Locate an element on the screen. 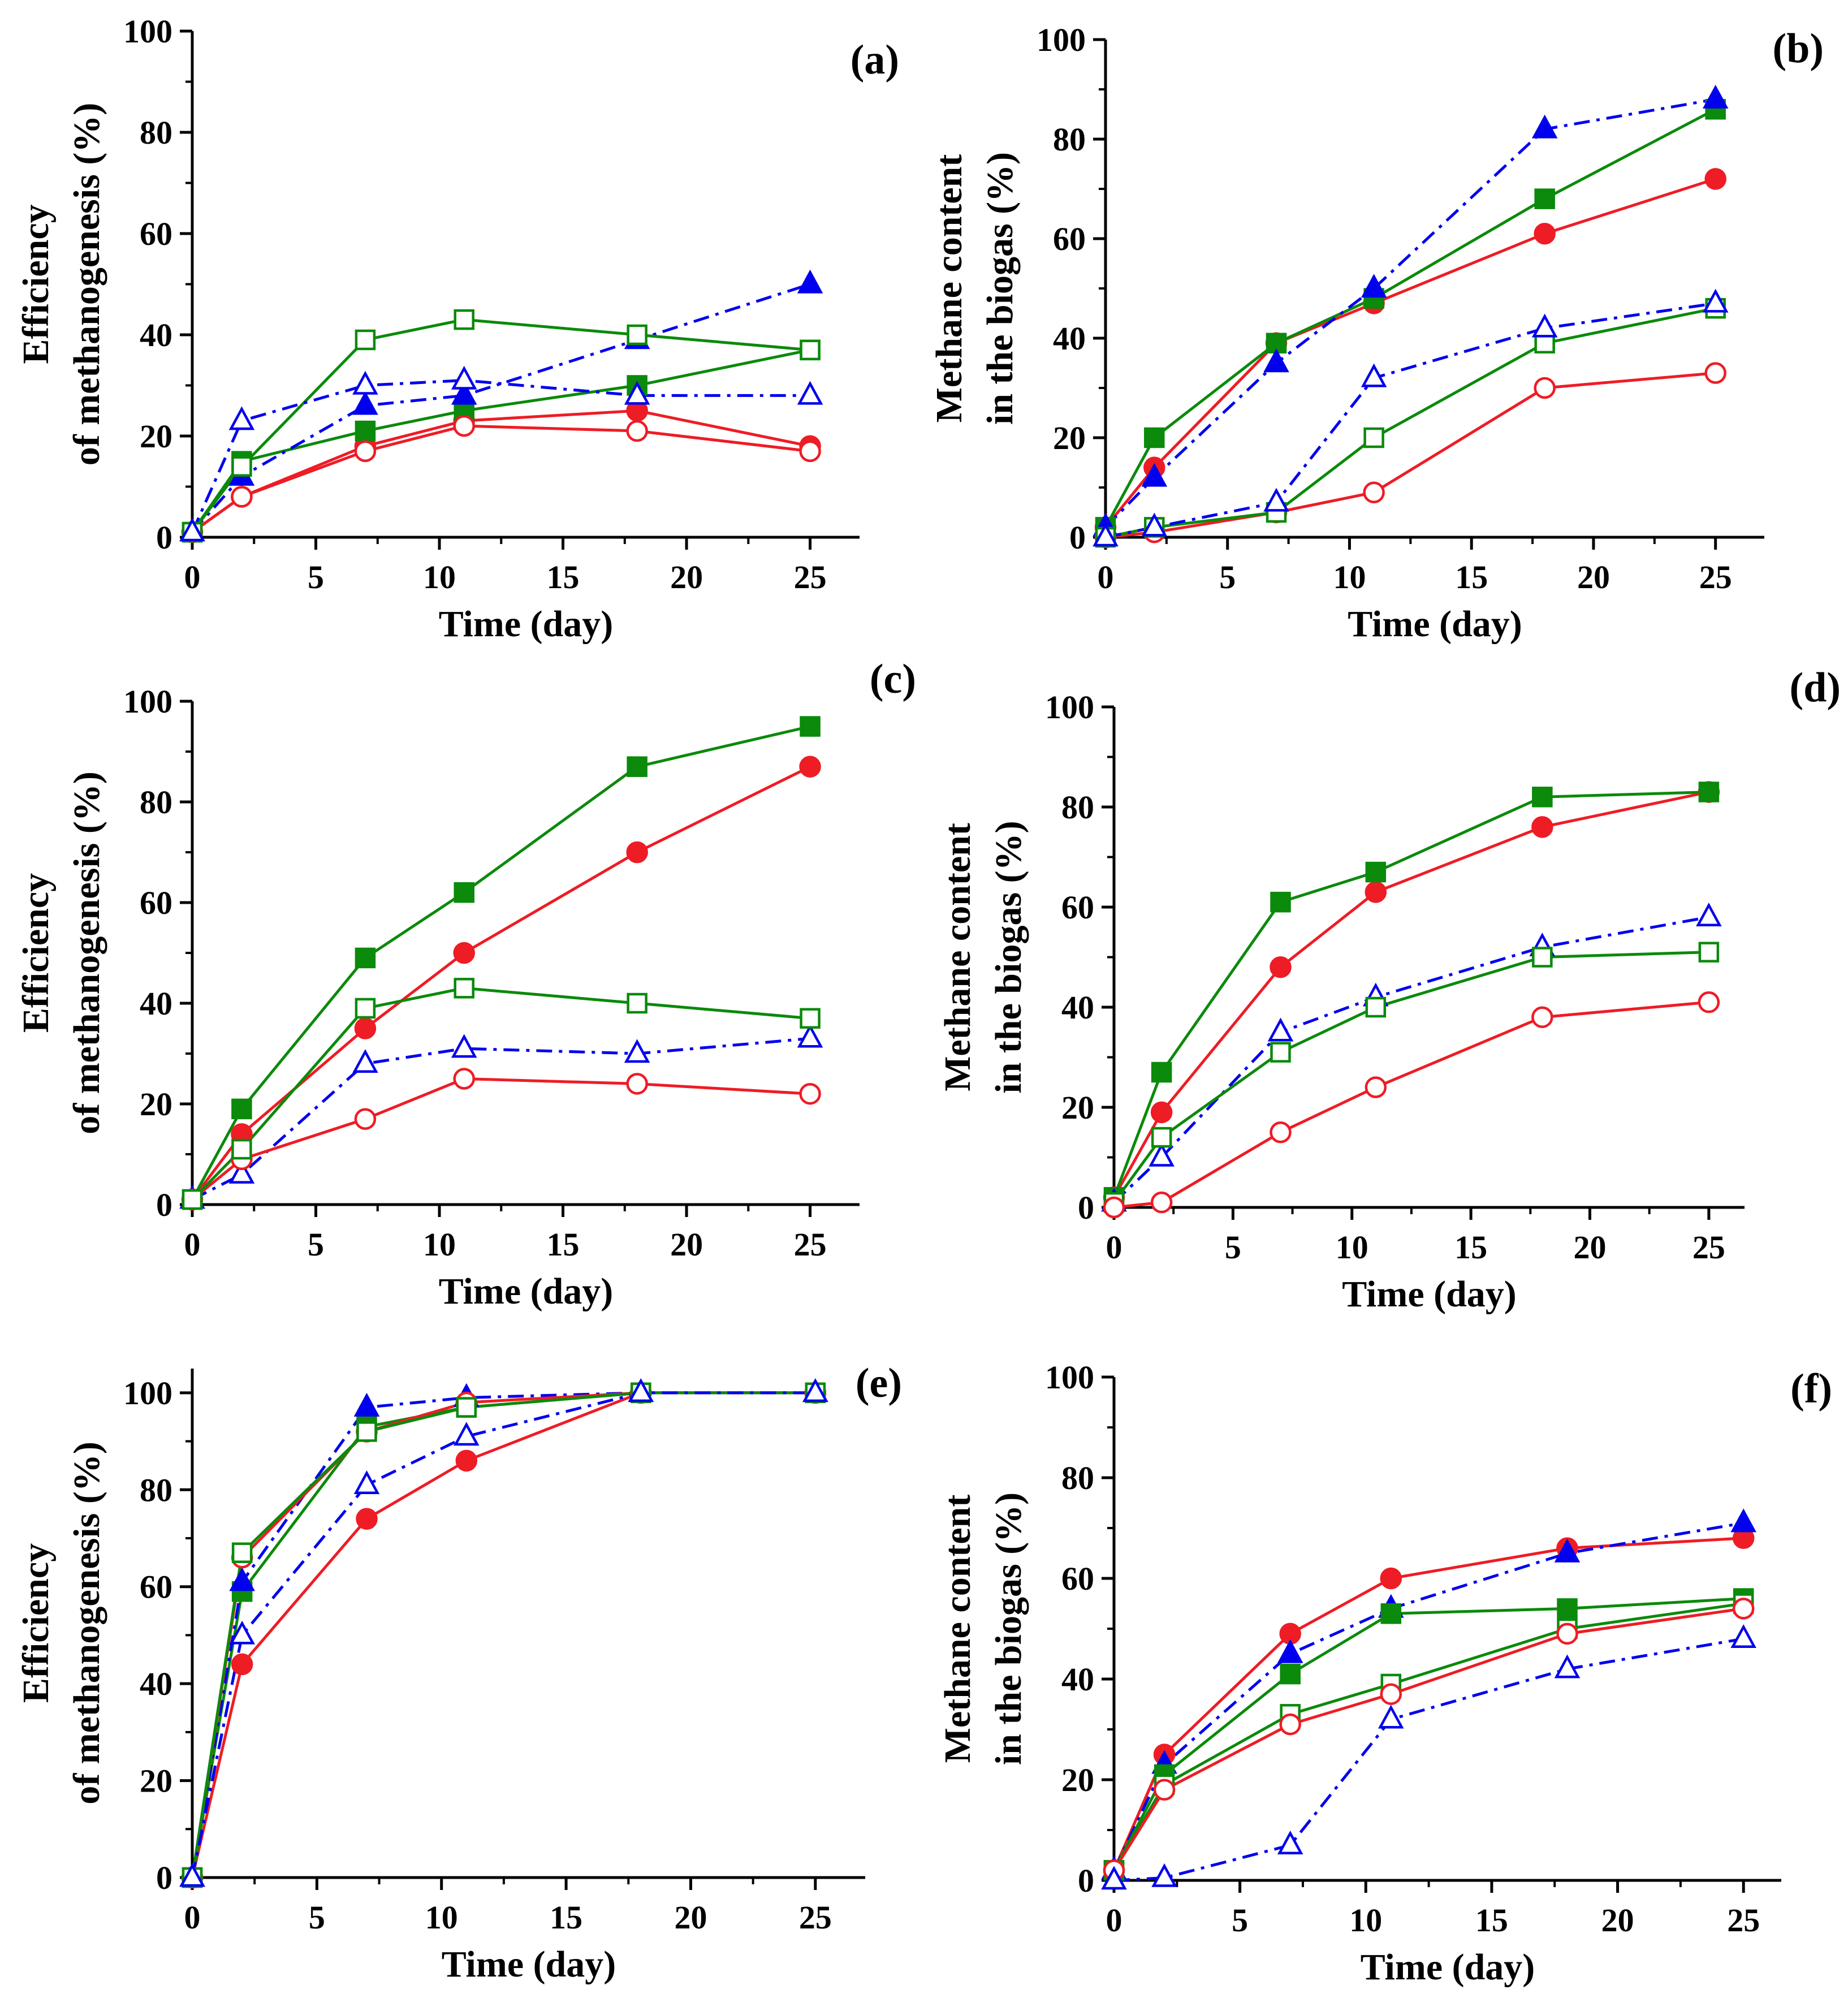  series-line-red_filled is located at coordinates (1410, 353).